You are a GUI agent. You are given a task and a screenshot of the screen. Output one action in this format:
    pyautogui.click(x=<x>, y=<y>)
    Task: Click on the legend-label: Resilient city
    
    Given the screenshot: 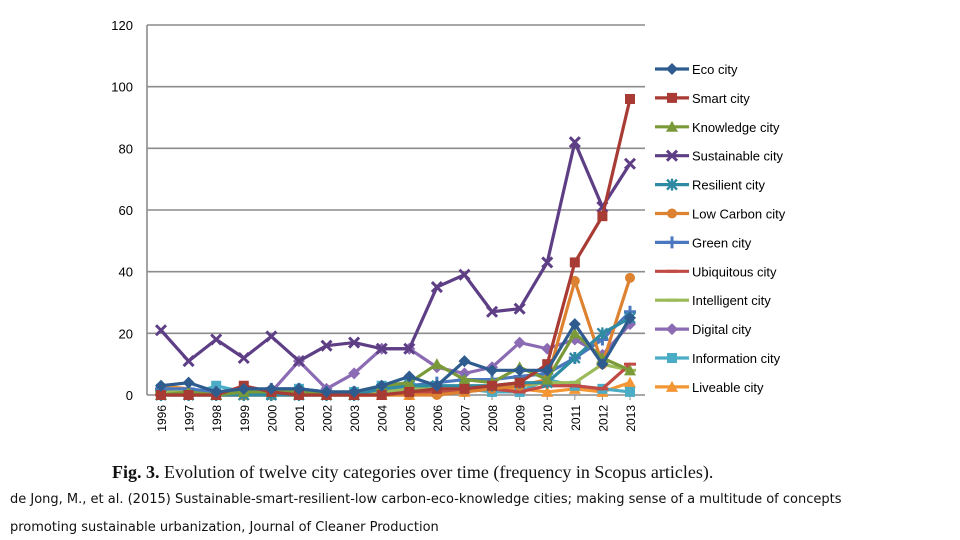 What is the action you would take?
    pyautogui.click(x=728, y=185)
    